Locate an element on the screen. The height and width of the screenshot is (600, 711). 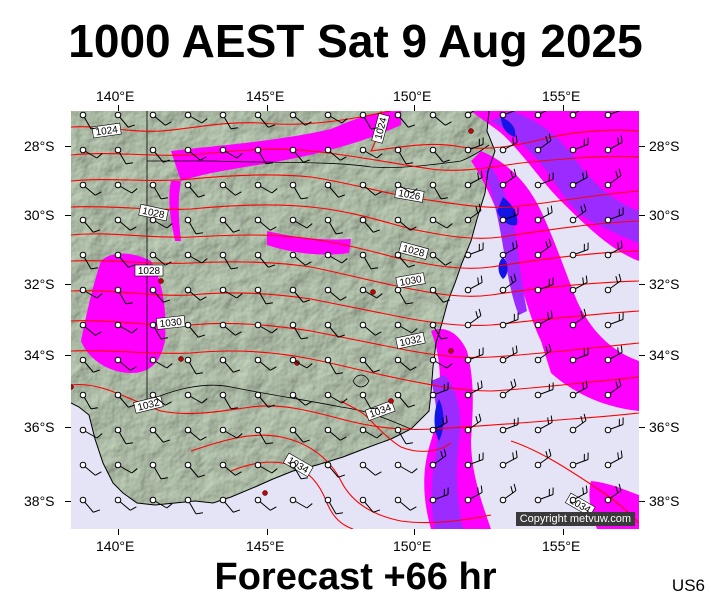
lon-label-top-140: 140°E is located at coordinates (115, 96).